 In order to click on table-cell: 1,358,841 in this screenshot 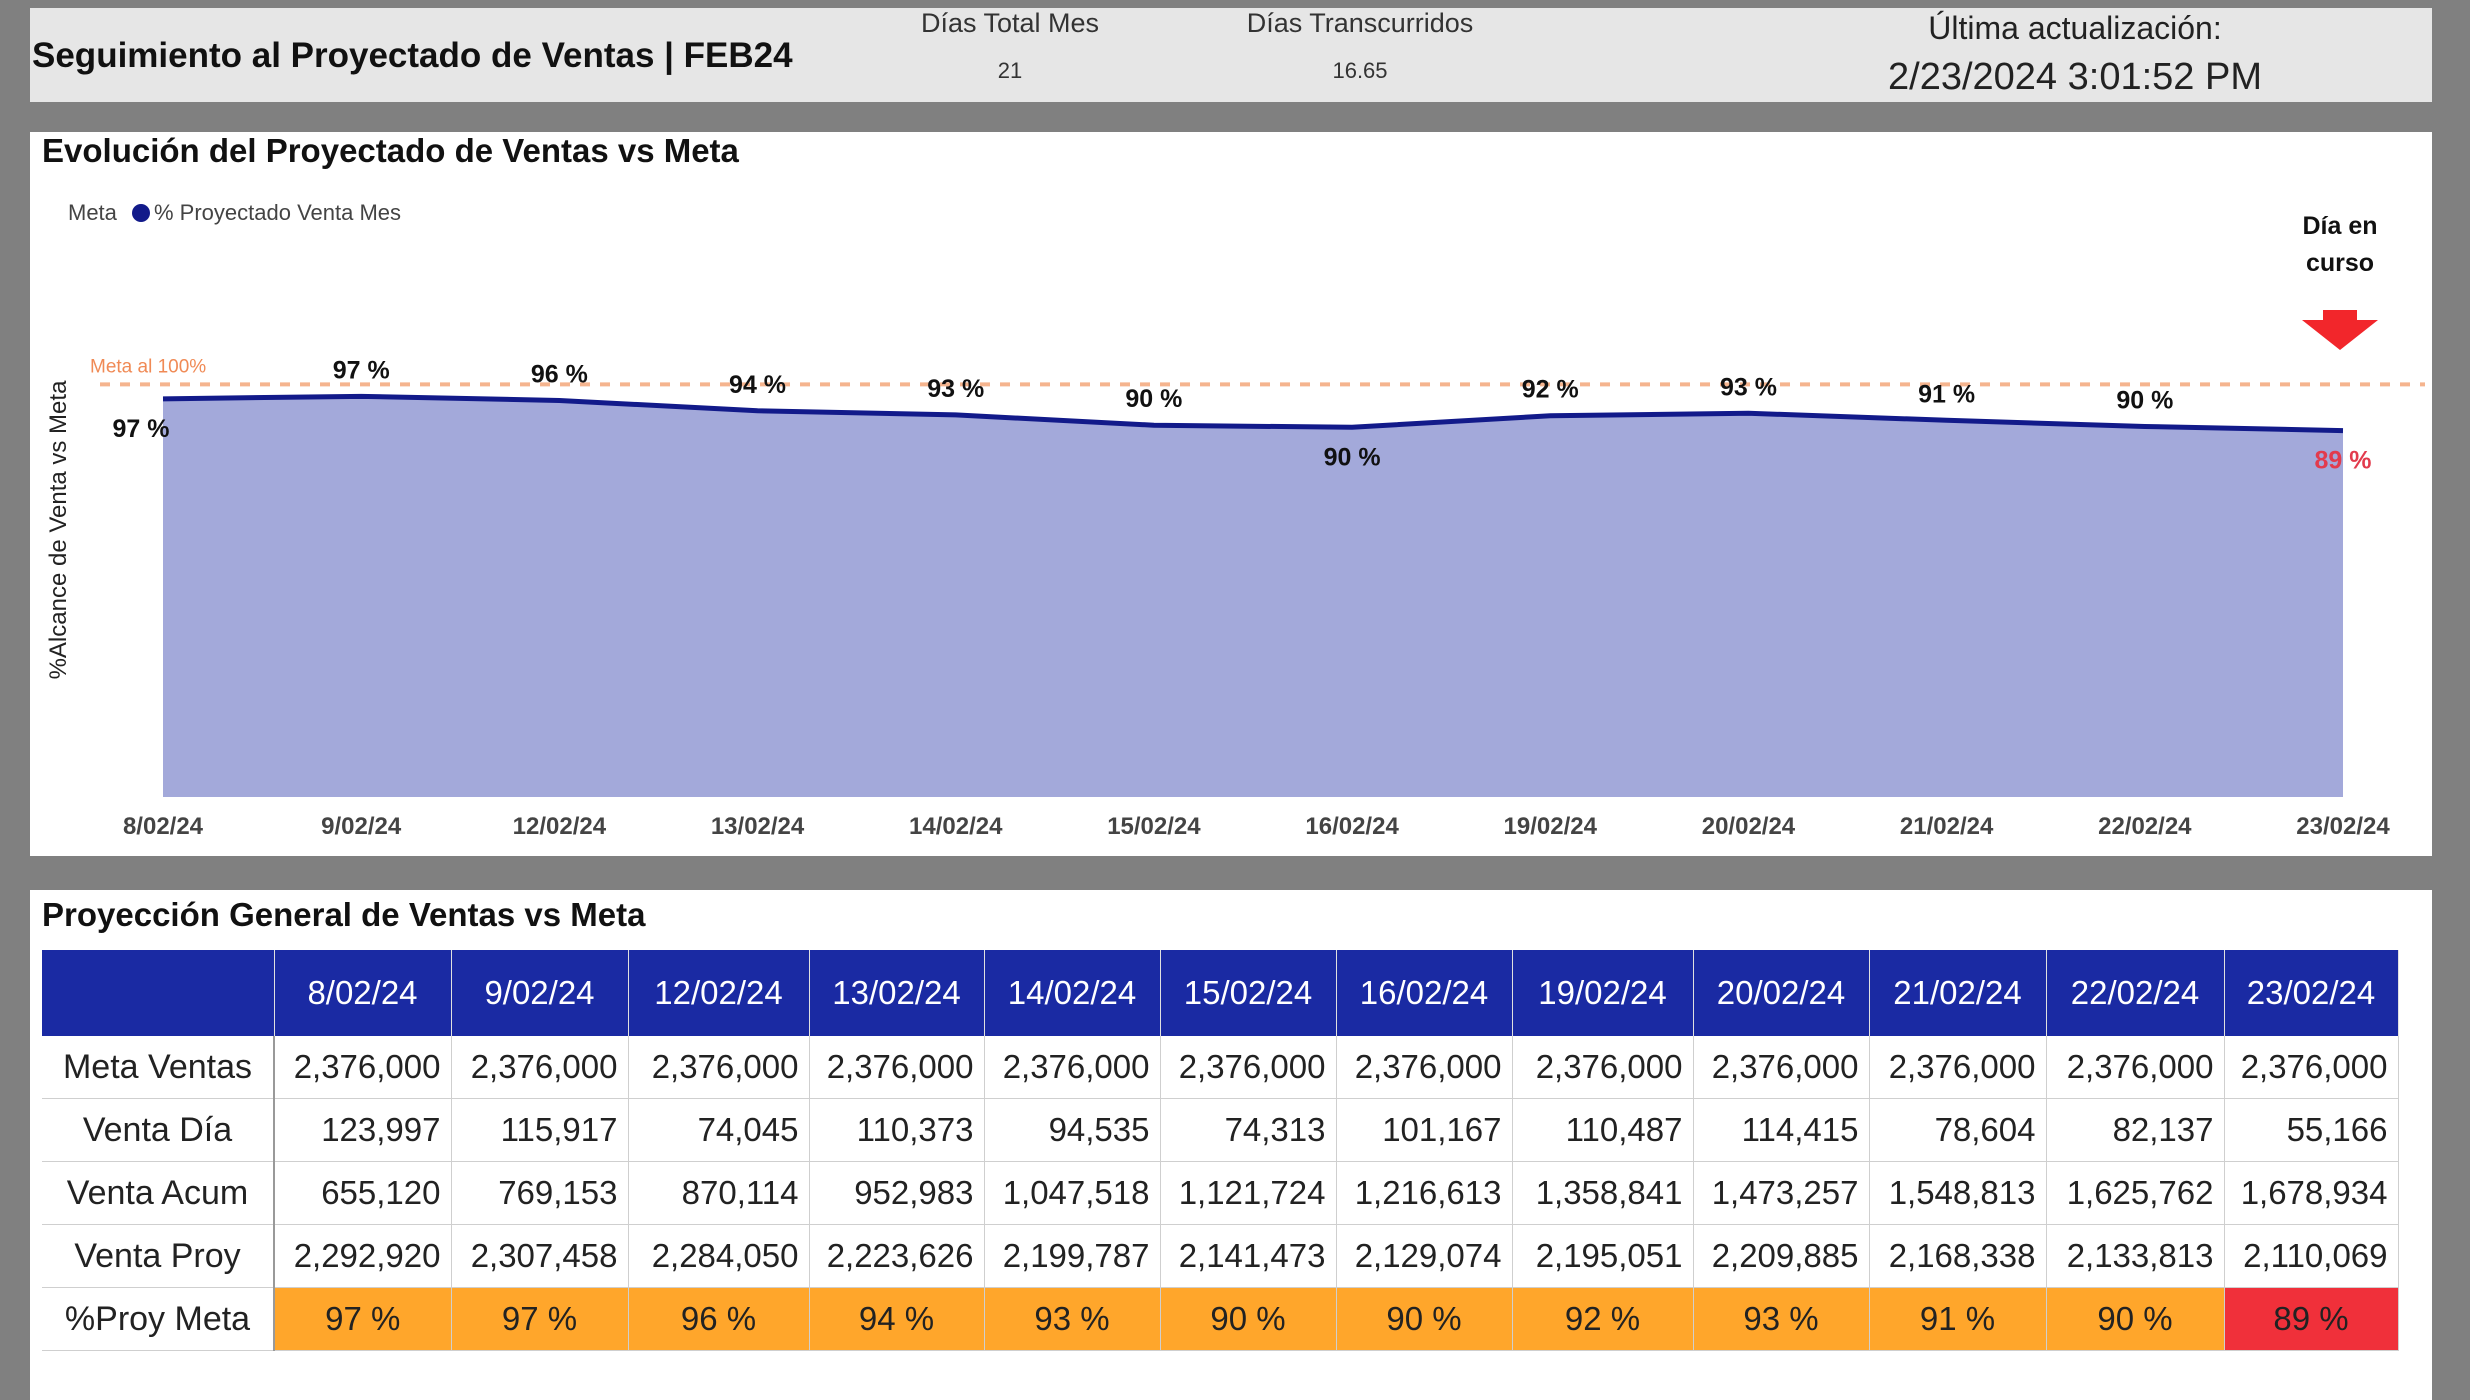, I will do `click(1603, 1193)`.